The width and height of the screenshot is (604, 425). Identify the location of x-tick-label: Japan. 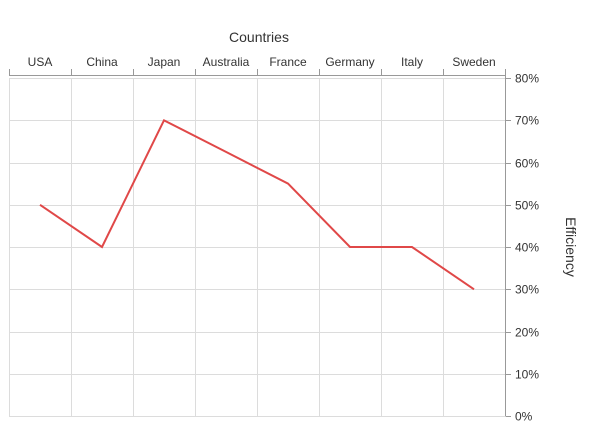
(164, 62).